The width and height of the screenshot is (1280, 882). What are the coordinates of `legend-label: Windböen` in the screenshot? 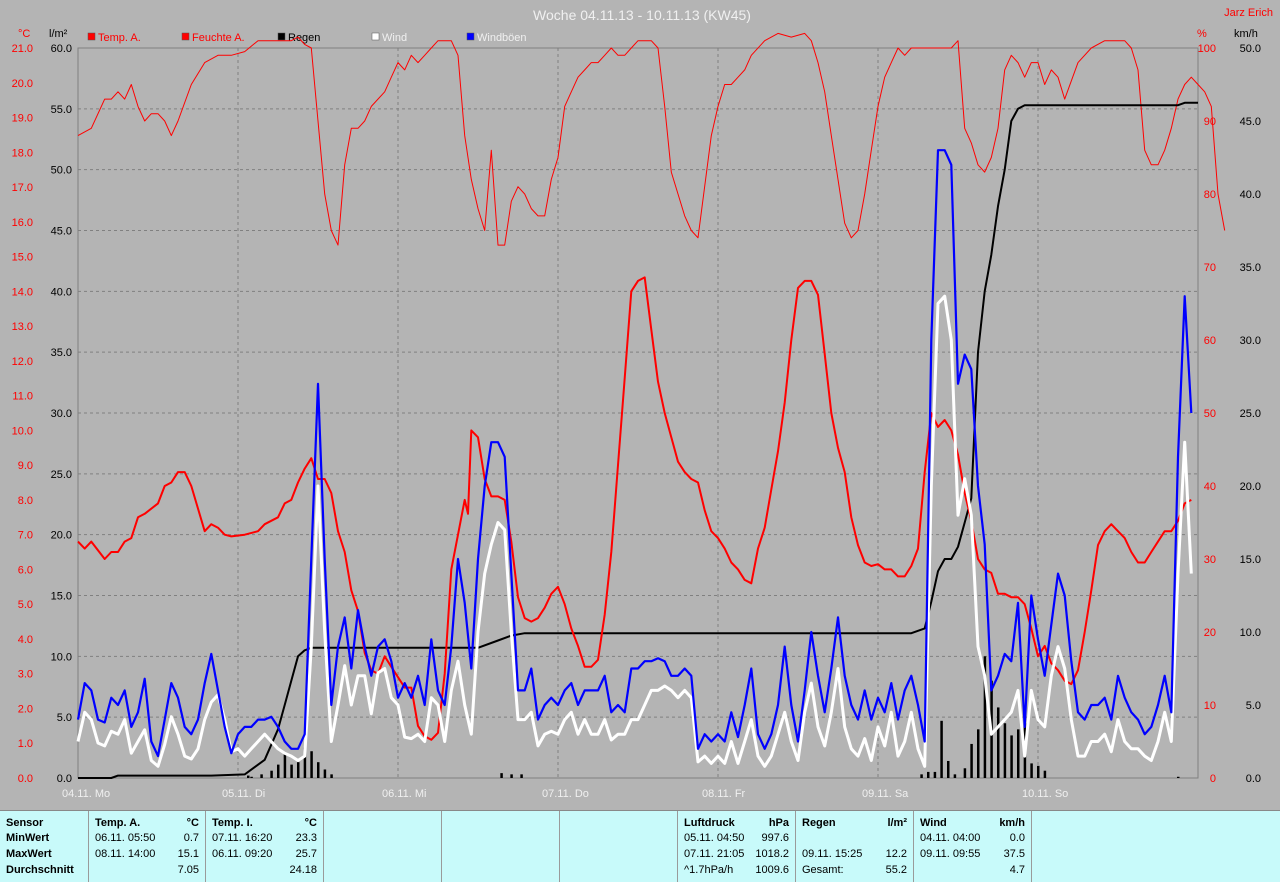 It's located at (502, 38).